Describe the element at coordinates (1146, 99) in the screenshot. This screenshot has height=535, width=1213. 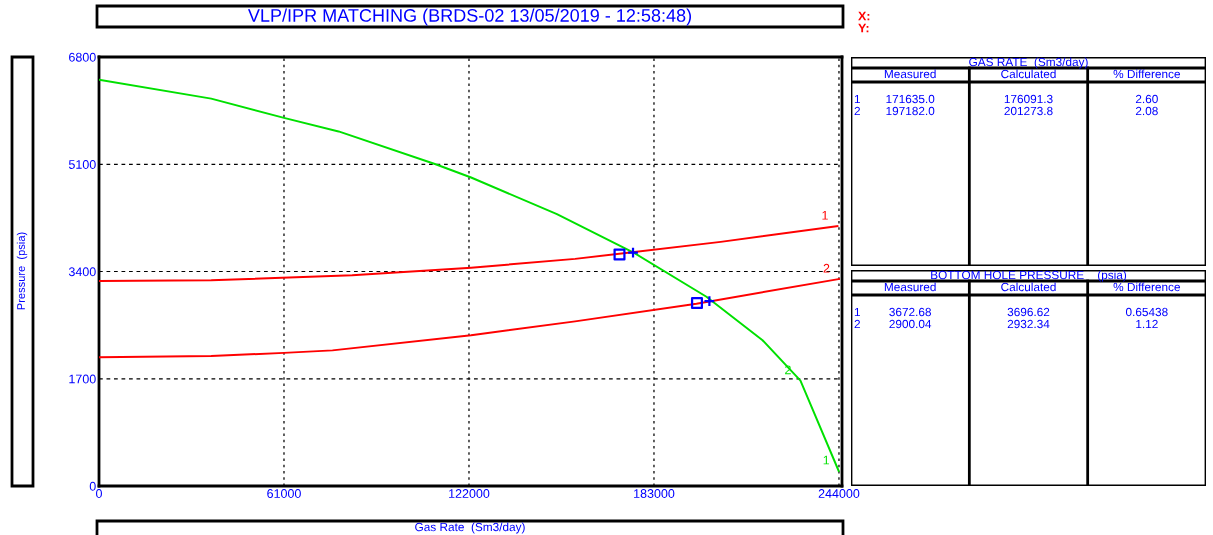
I see `text: 2.60` at that location.